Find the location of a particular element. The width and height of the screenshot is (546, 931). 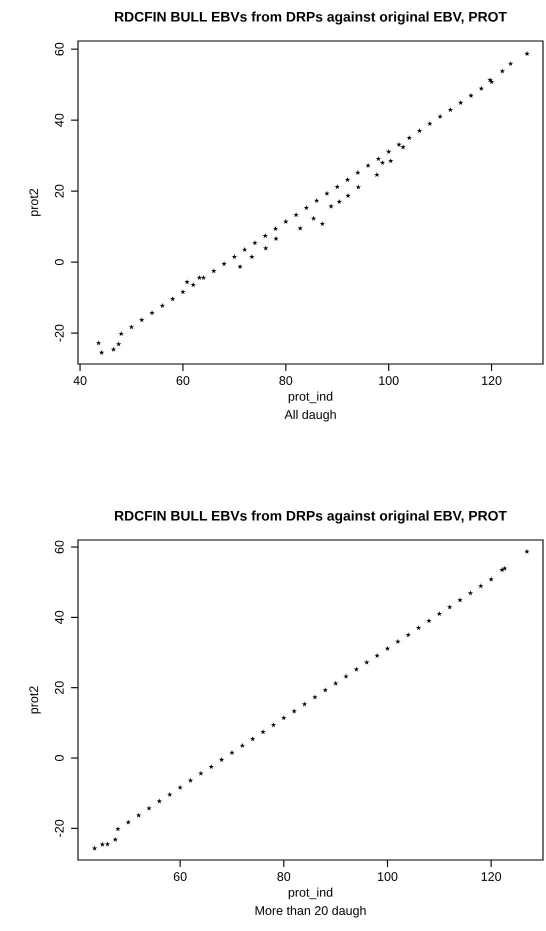

x-tick-label: 40 is located at coordinates (80, 380).